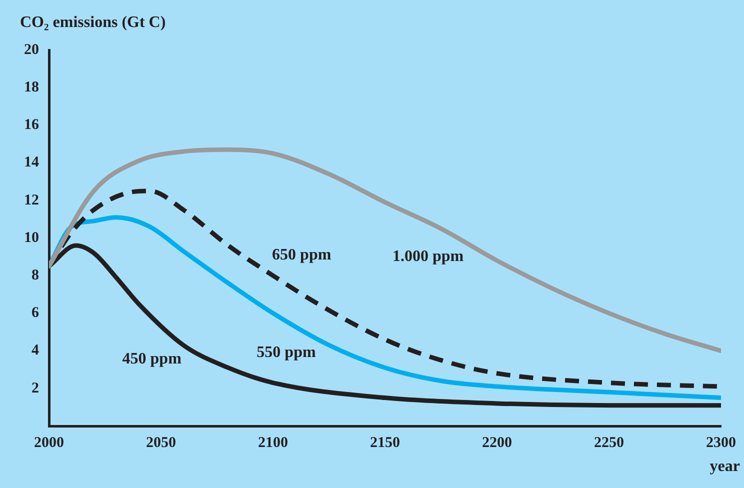  Describe the element at coordinates (273, 442) in the screenshot. I see `x-tick-label: 2100` at that location.